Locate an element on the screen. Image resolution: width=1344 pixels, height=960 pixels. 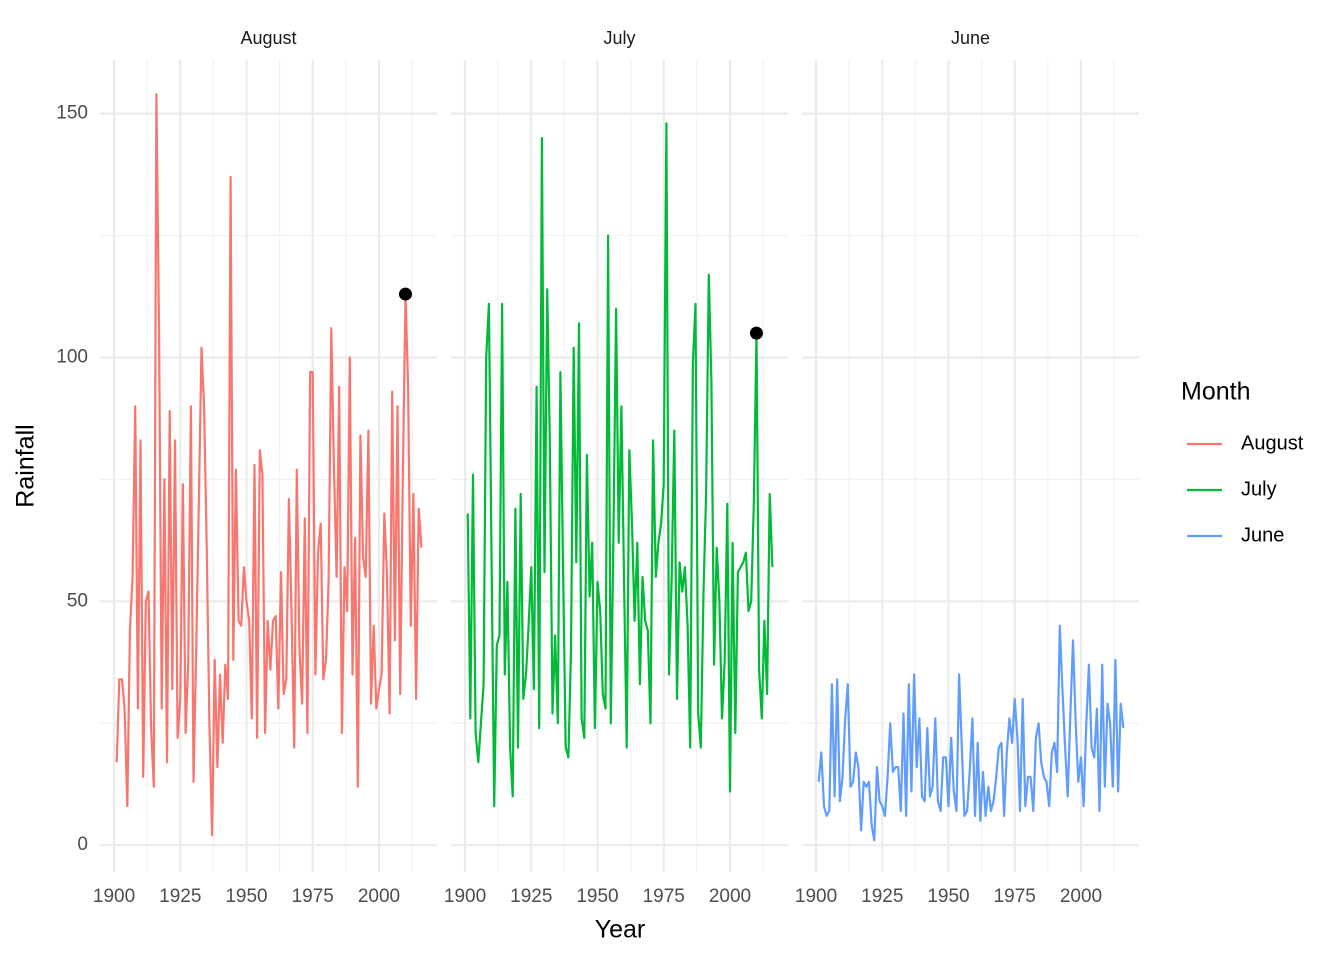
legend-label: June is located at coordinates (1262, 535).